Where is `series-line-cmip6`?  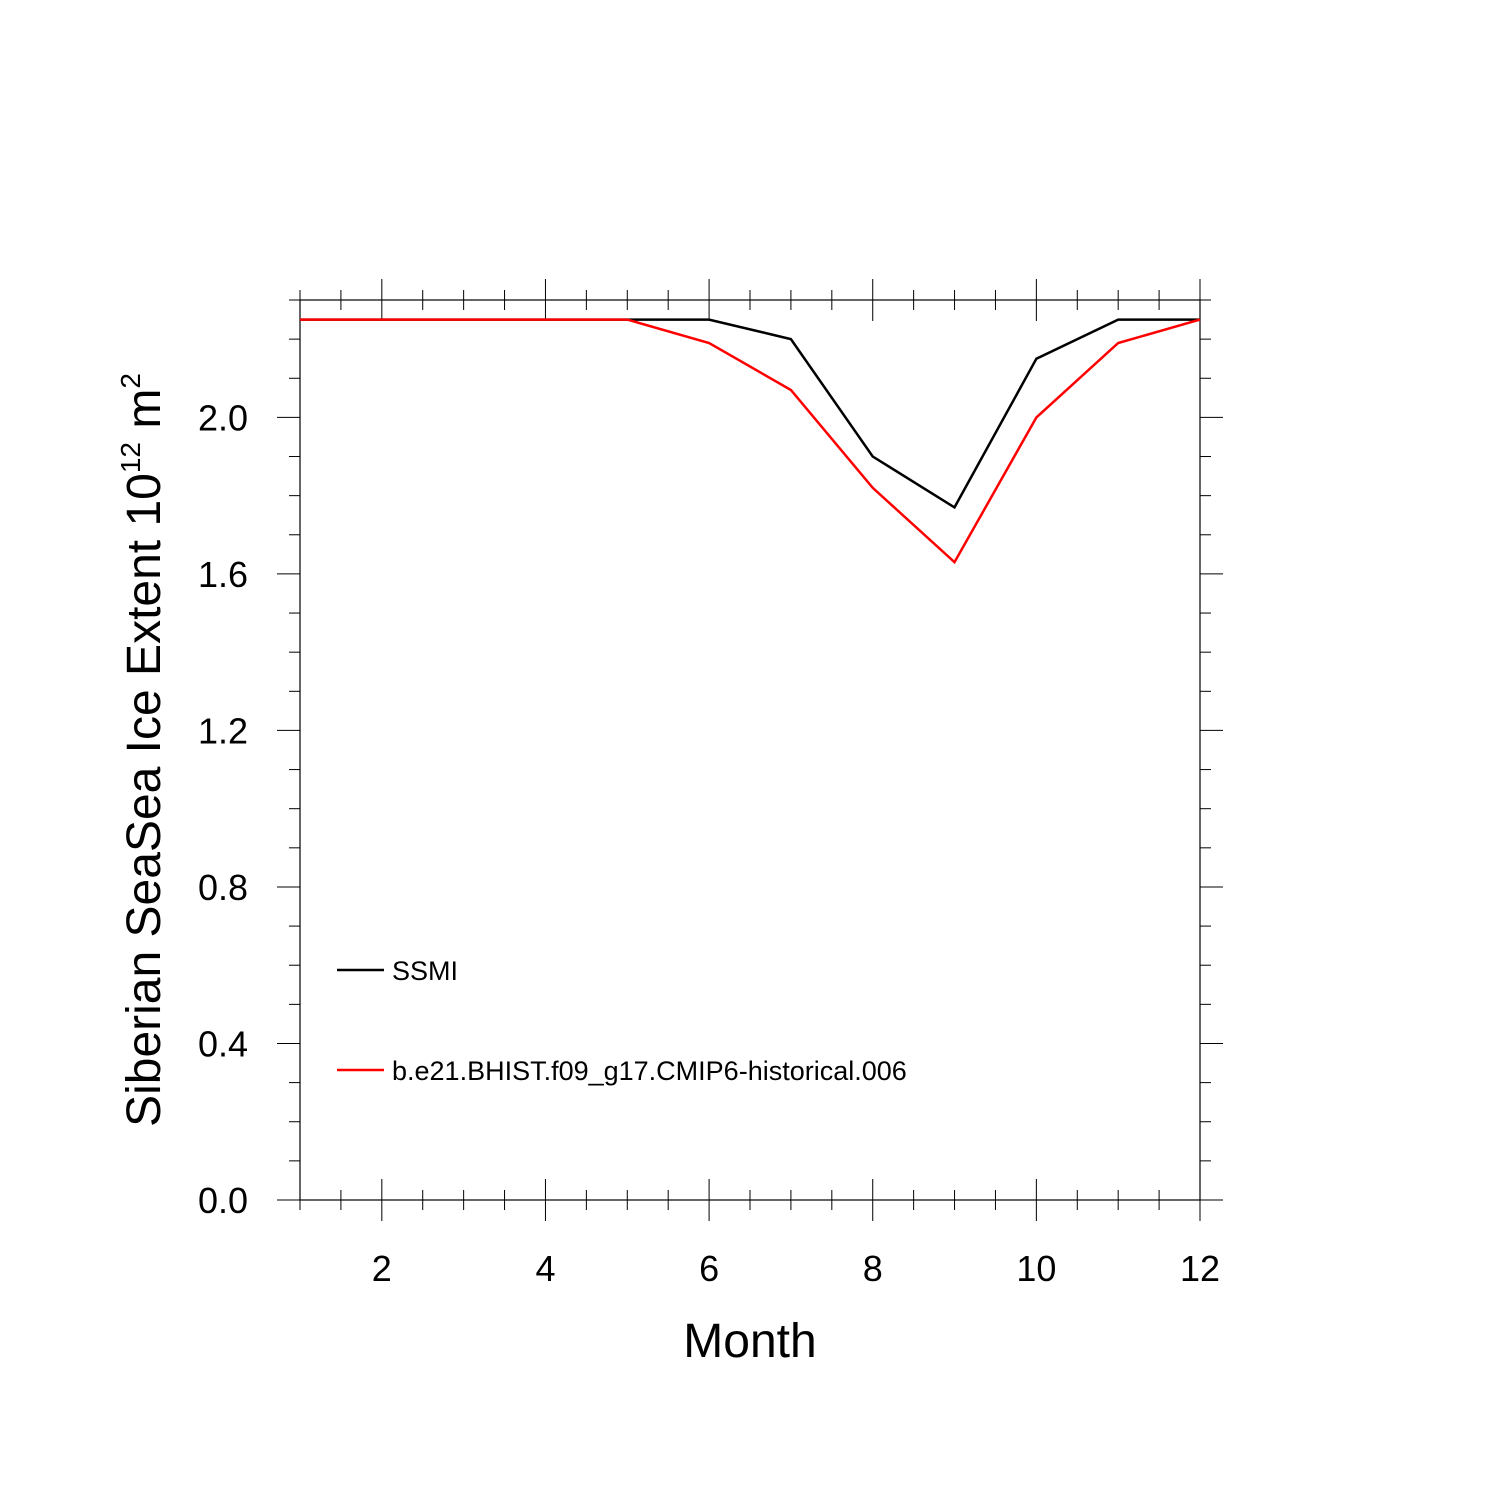
series-line-cmip6 is located at coordinates (750, 441).